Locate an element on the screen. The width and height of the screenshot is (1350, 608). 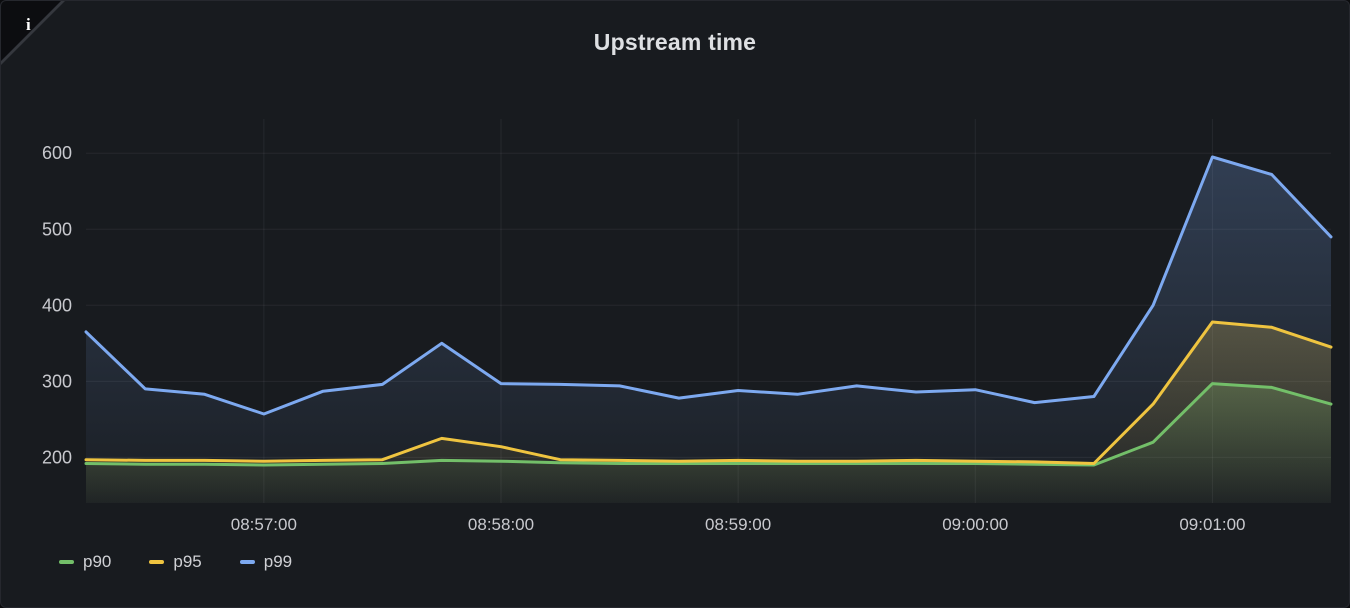
svg-text: 600 is located at coordinates (57, 153).